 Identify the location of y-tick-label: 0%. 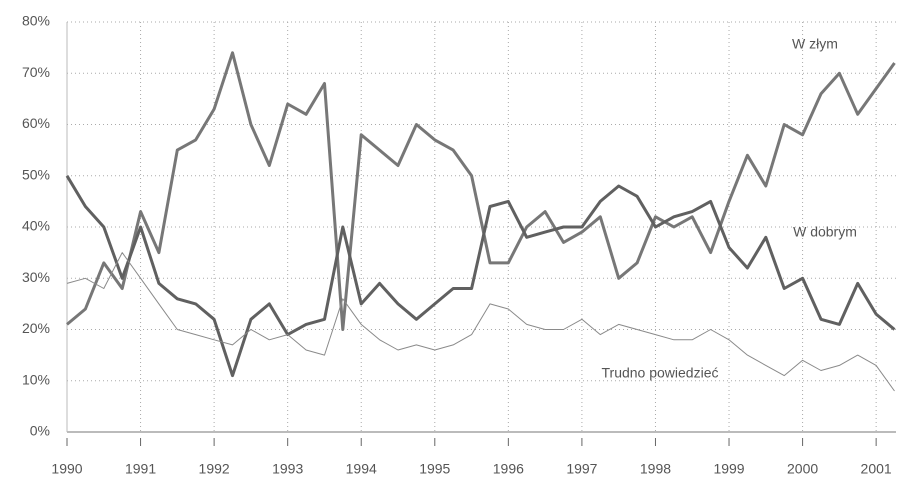
(40, 431).